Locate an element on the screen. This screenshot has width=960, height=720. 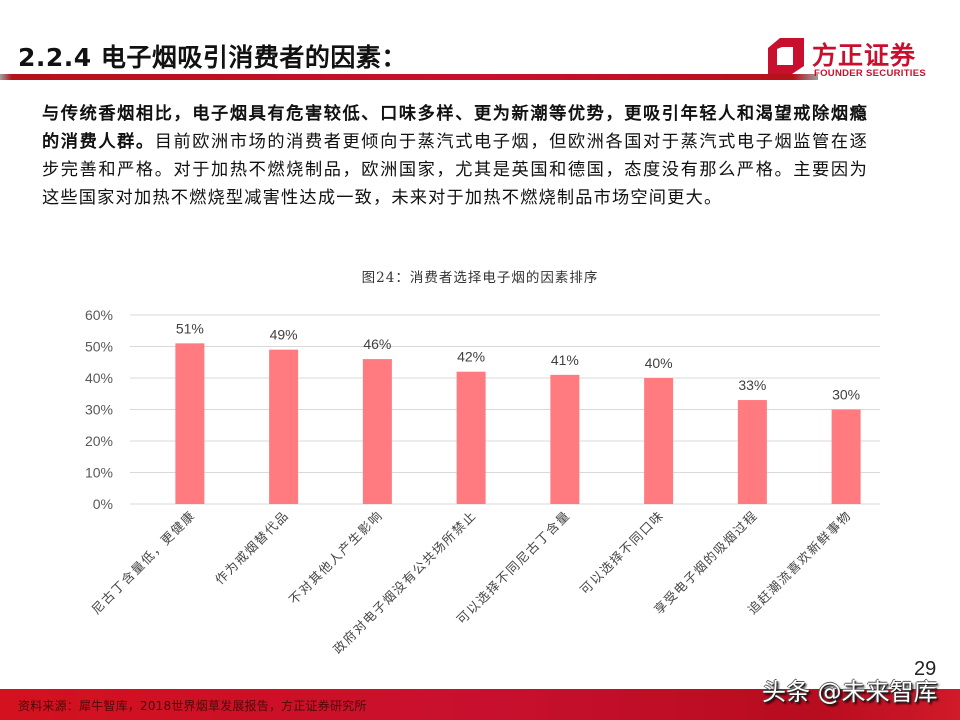
x-category-label: 尼古丁含量低，更健康 is located at coordinates (143, 563).